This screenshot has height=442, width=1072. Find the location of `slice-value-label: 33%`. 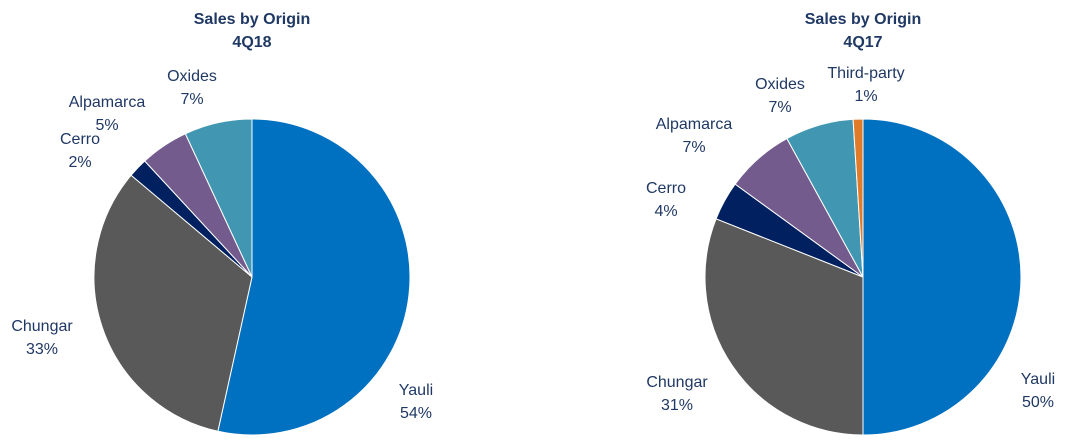

slice-value-label: 33% is located at coordinates (42, 349).